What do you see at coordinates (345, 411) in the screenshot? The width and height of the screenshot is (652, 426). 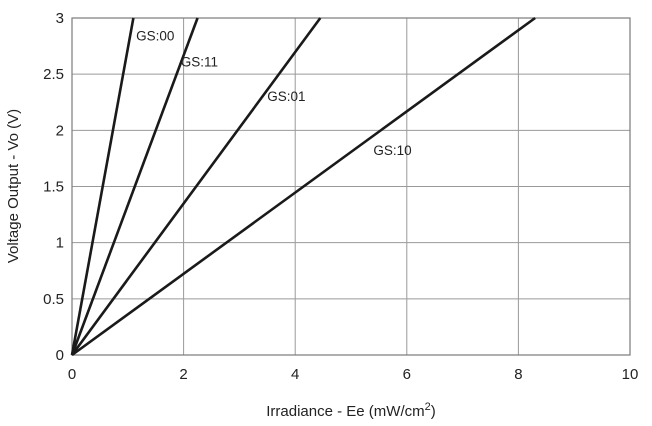 I see `x-axis-label-text: Irradiance - Ee (mW/cm` at bounding box center [345, 411].